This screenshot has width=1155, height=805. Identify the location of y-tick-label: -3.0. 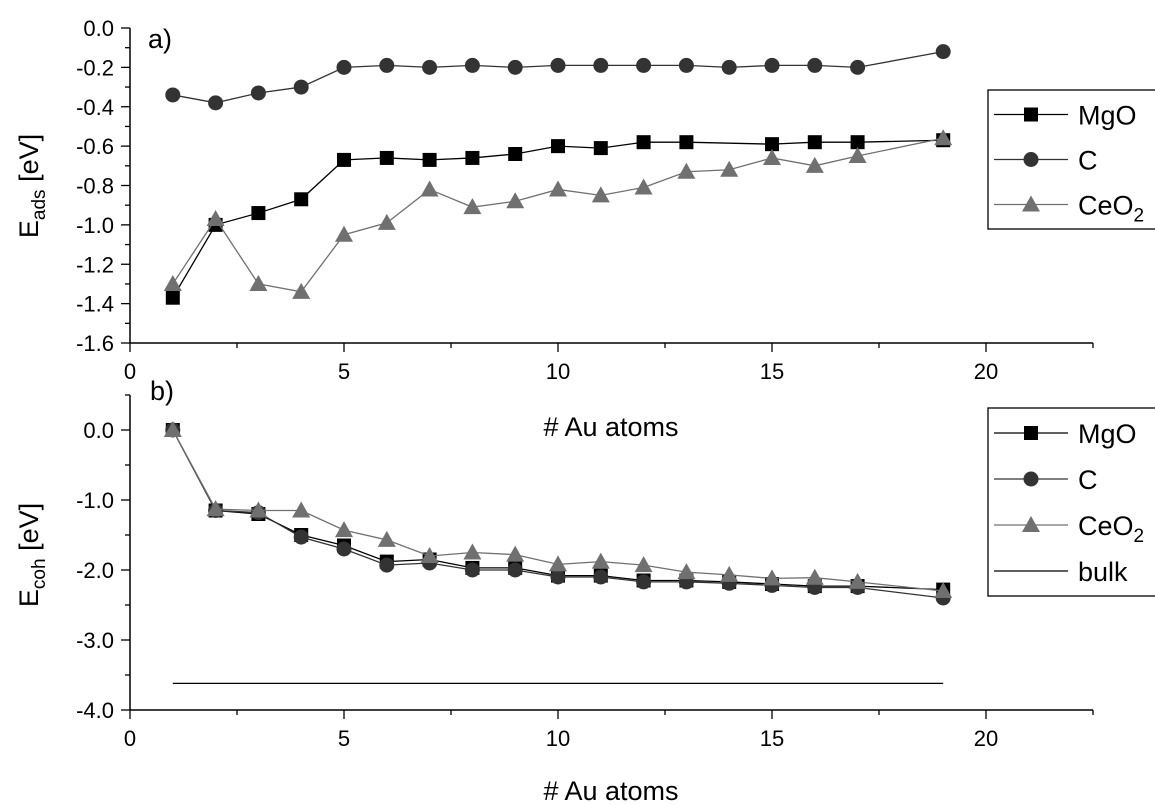
(95, 640).